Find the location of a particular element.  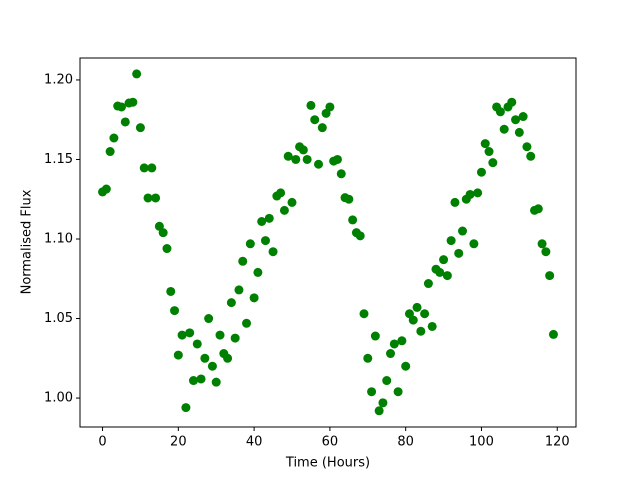

y-tick-label: 1.00 is located at coordinates (58, 398).